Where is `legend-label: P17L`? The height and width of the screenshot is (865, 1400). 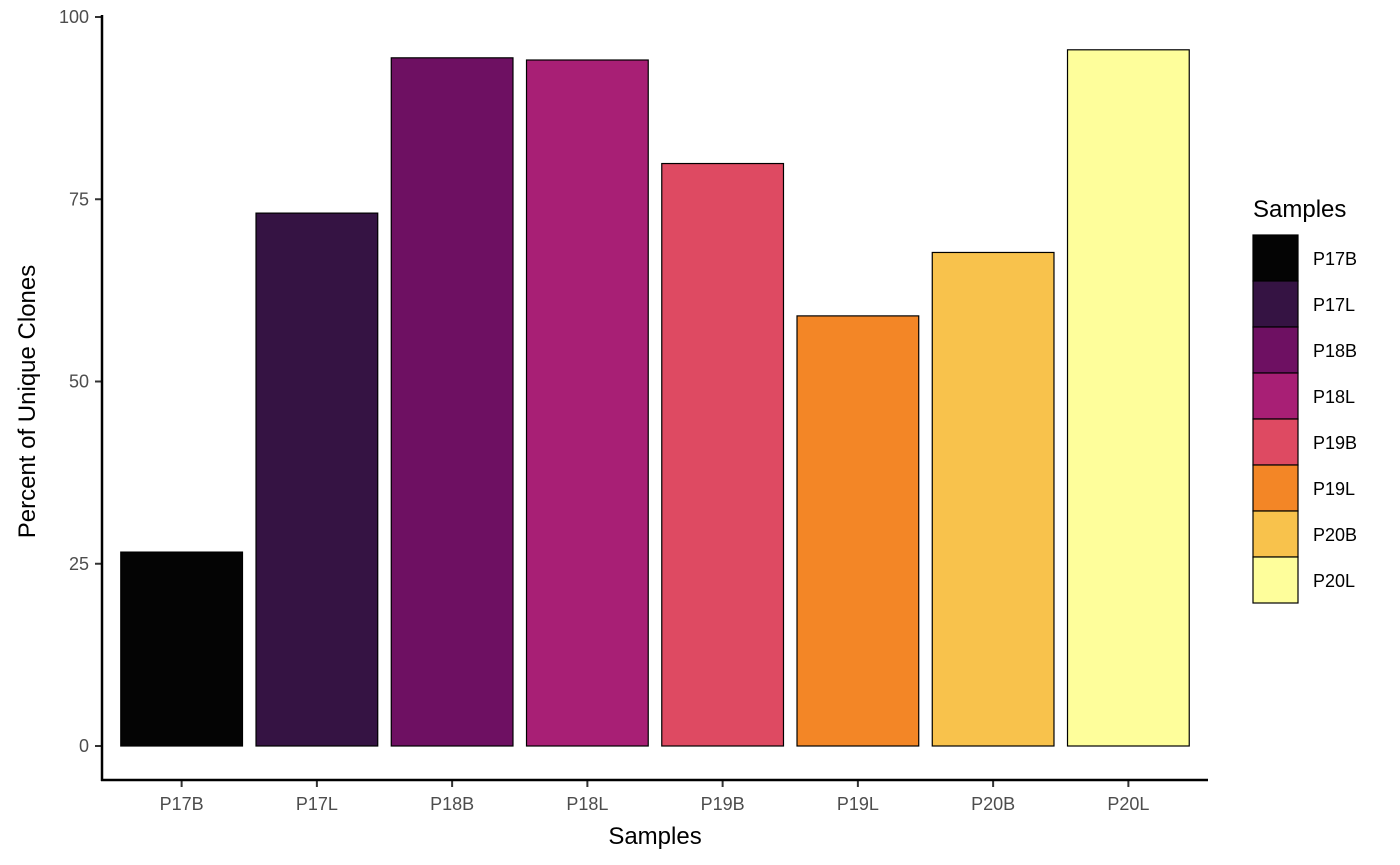
legend-label: P17L is located at coordinates (1334, 305).